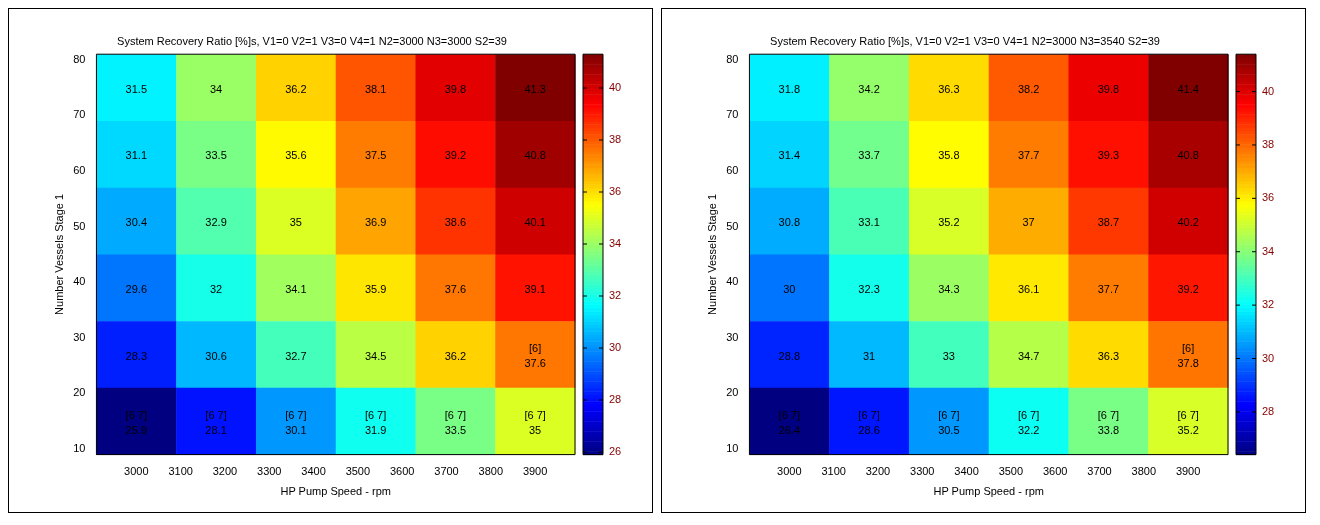 This screenshot has width=1320, height=525. Describe the element at coordinates (789, 155) in the screenshot. I see `data-label: 31.4` at that location.